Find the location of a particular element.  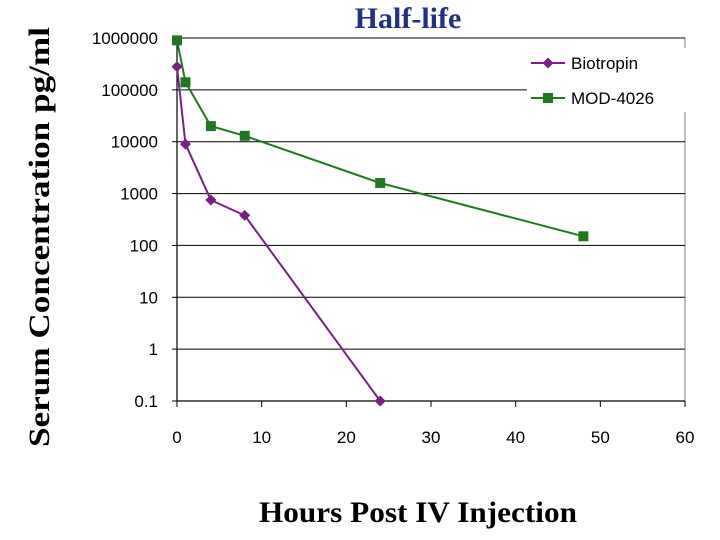

x-tick-label: 50 is located at coordinates (600, 437).